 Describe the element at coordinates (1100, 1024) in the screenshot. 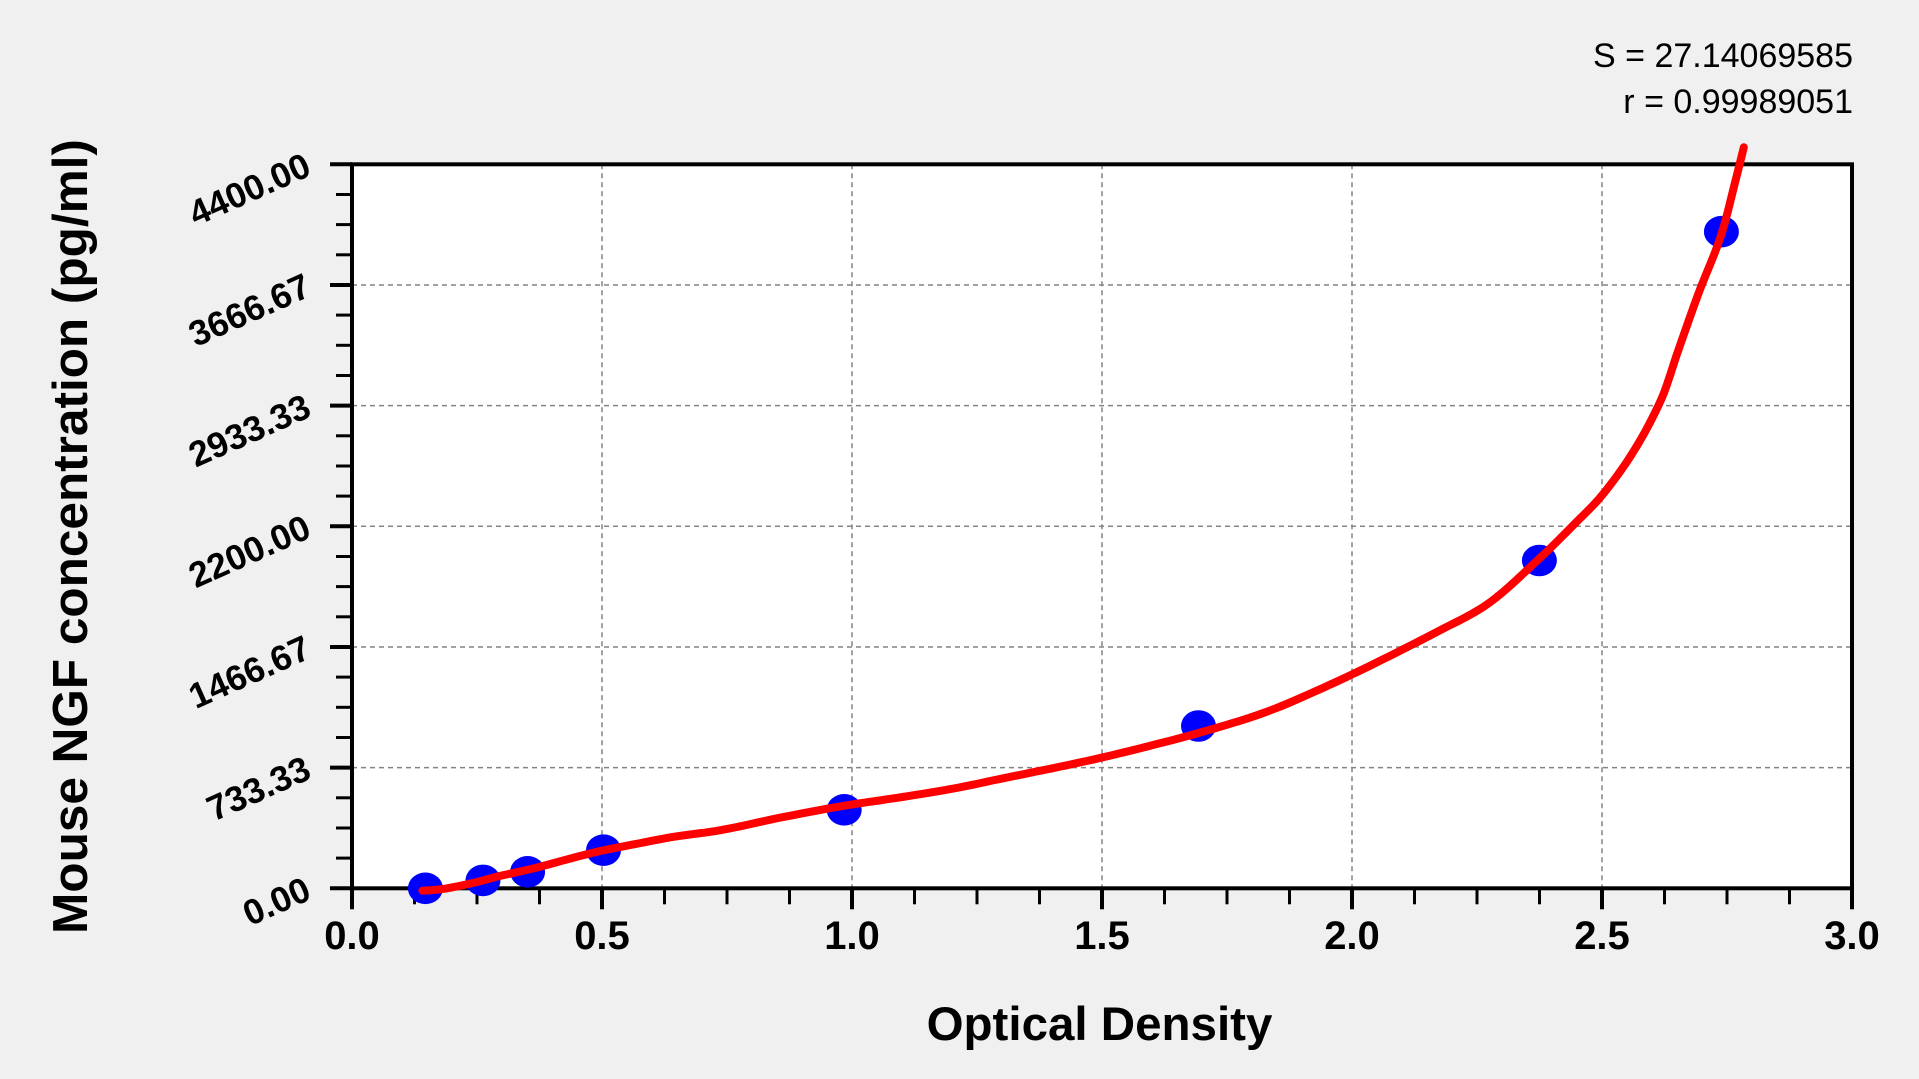

I see `svg-text: Optical Density` at that location.